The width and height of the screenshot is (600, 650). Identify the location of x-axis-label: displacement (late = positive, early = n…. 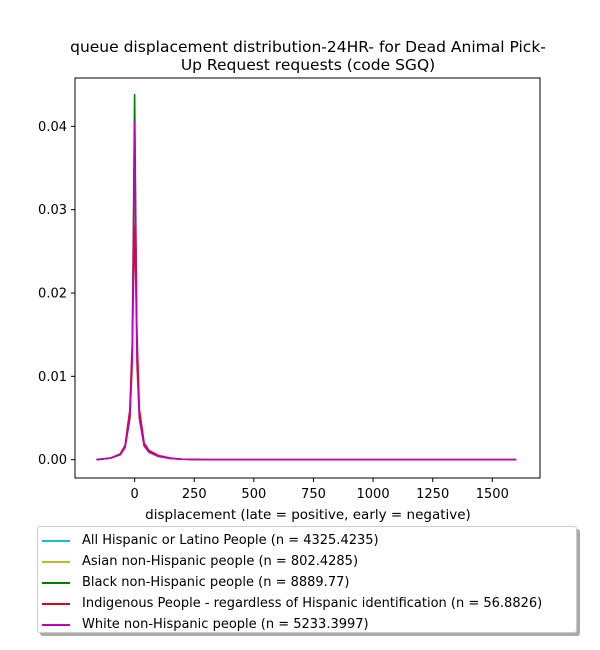
(308, 515).